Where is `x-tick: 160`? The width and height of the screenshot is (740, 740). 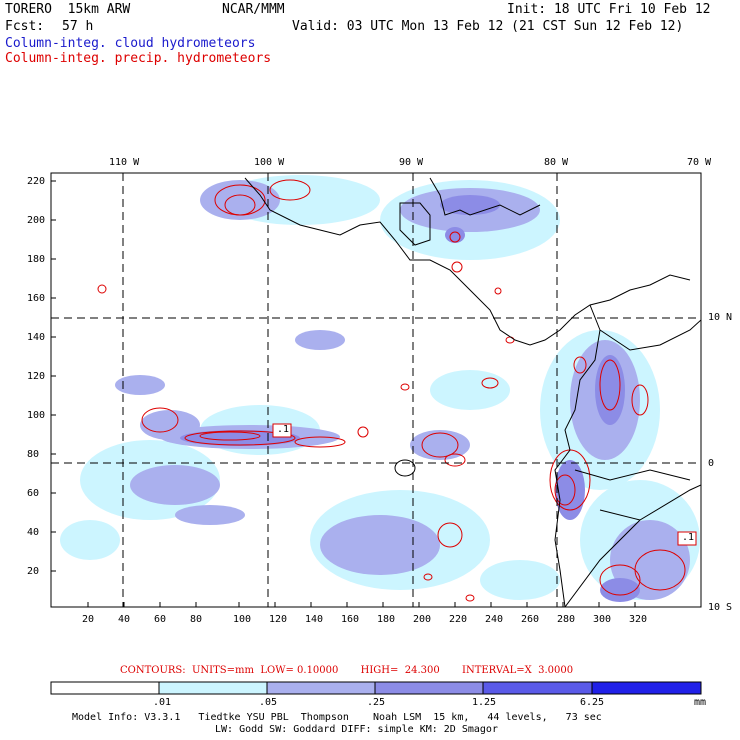 x-tick: 160 is located at coordinates (350, 619).